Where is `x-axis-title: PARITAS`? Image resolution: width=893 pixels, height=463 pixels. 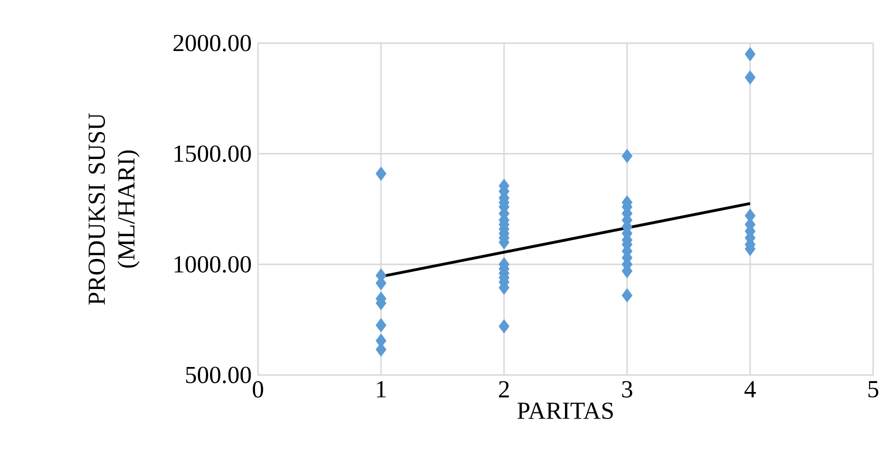
x-axis-title: PARITAS is located at coordinates (565, 411).